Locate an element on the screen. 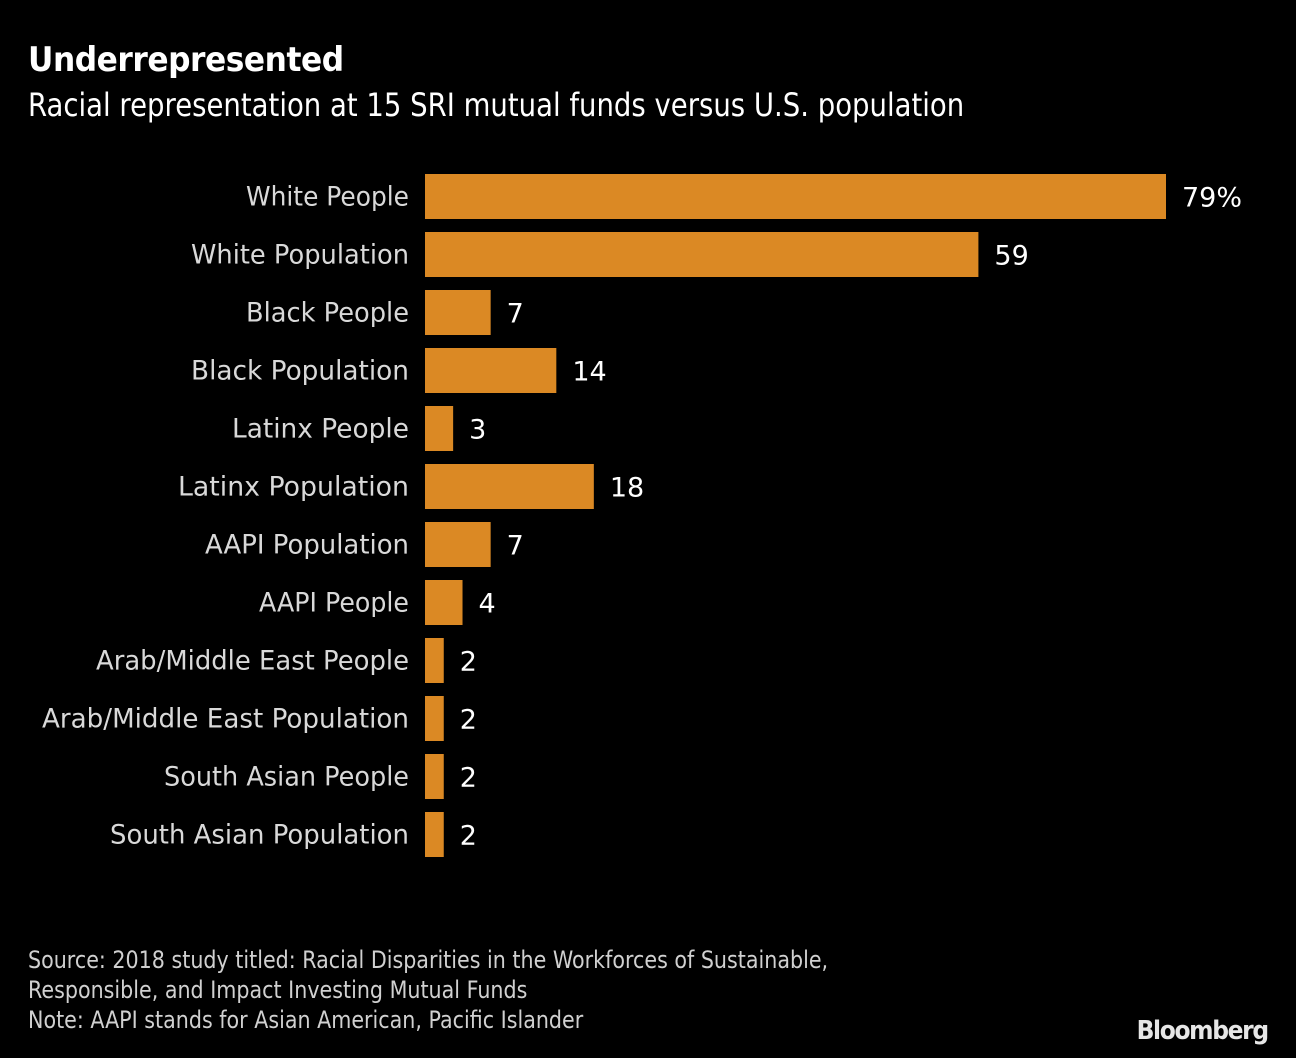 This screenshot has height=1058, width=1296. category-label: South Asian People is located at coordinates (286, 777).